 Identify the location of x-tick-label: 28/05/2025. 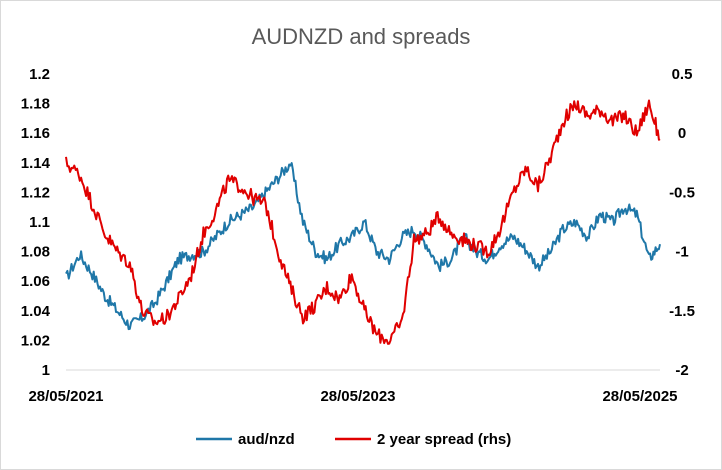
(639, 396).